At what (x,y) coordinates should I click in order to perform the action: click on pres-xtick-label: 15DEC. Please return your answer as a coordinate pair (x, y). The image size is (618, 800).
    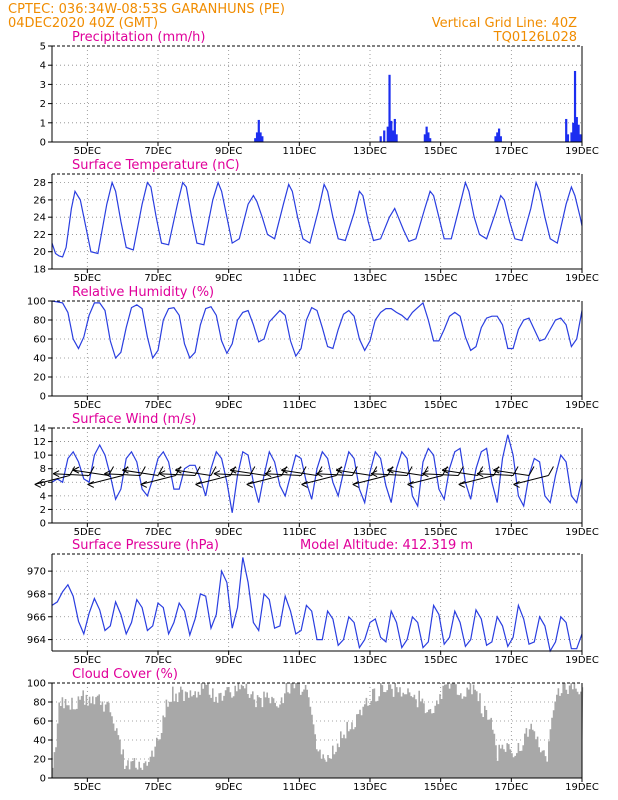
    Looking at the image, I should click on (441, 660).